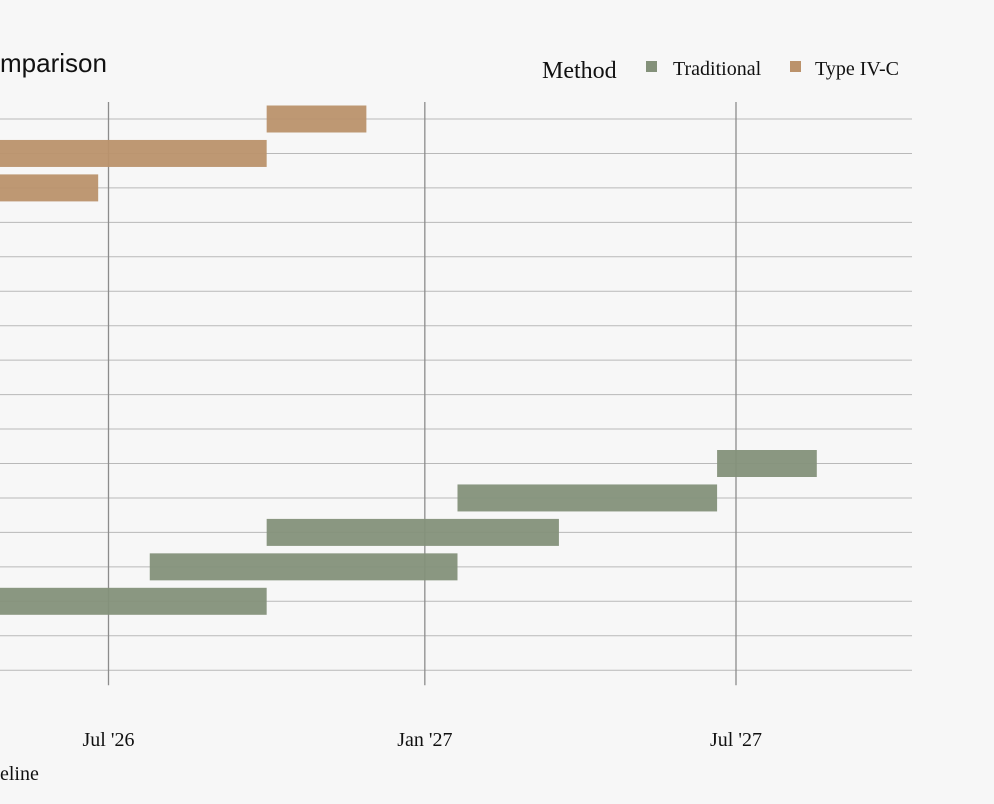 This screenshot has width=994, height=804. What do you see at coordinates (109, 740) in the screenshot?
I see `x-tick-label: Jul '26` at bounding box center [109, 740].